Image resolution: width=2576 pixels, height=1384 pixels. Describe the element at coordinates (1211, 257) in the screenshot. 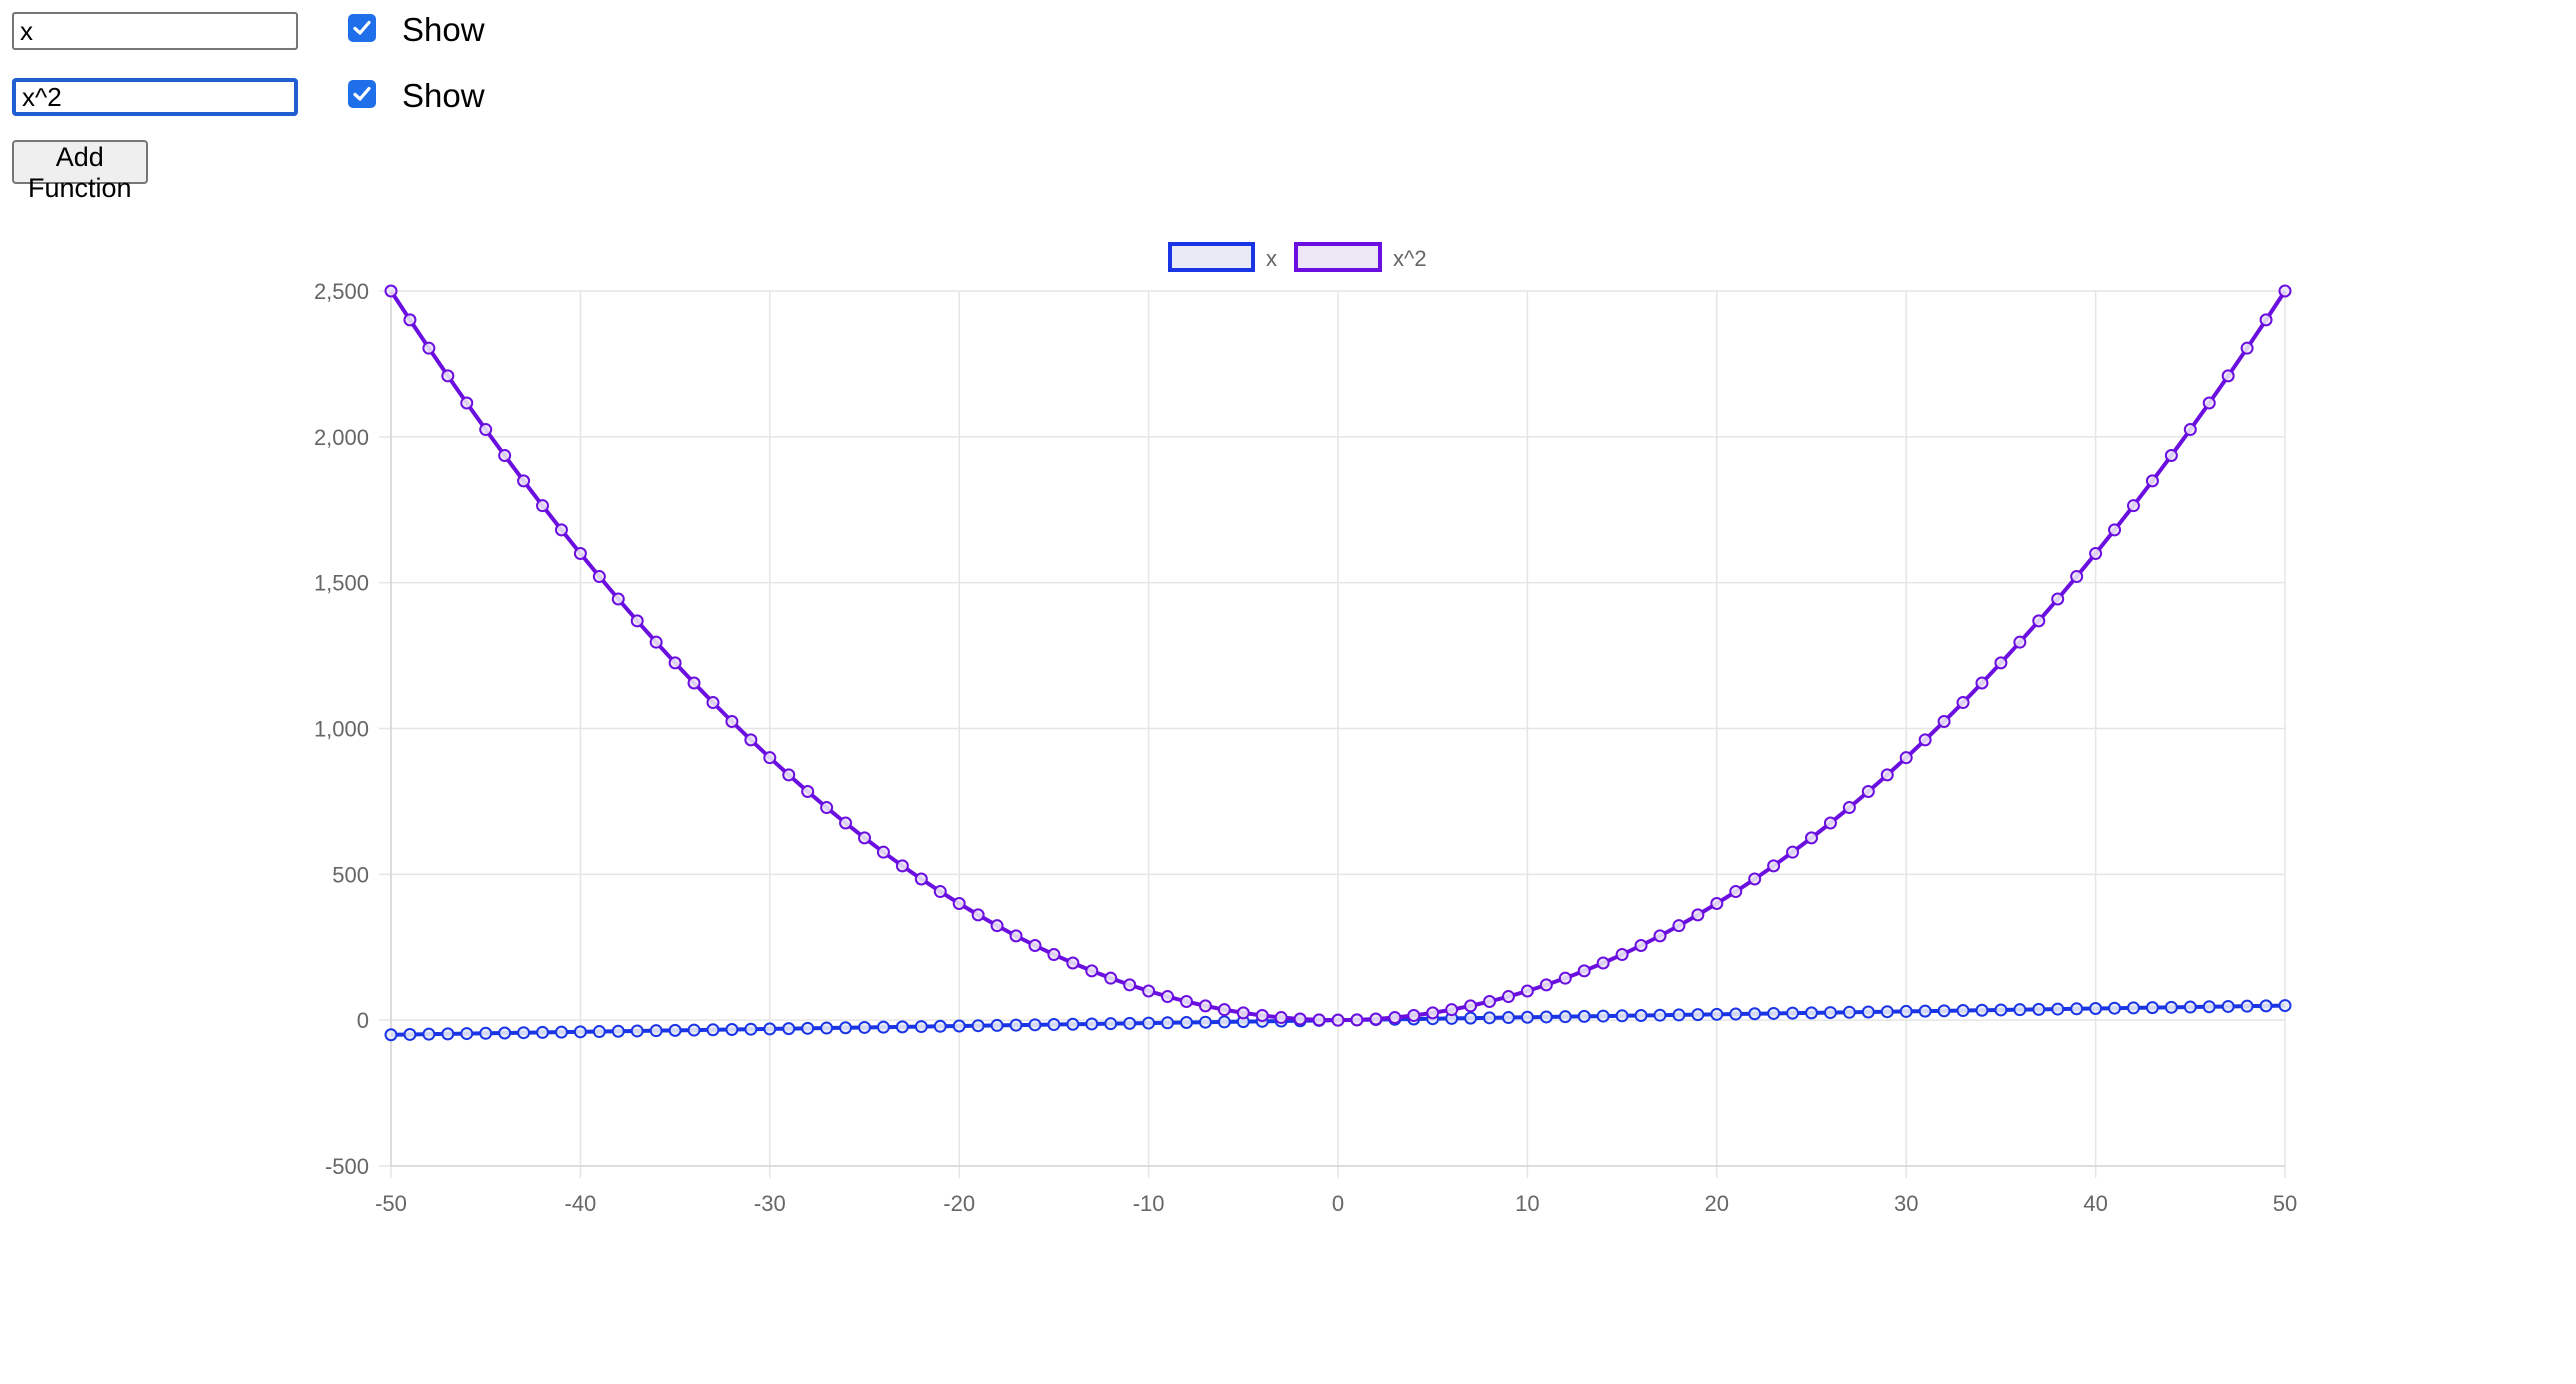

I see `legend-swatch-x` at that location.